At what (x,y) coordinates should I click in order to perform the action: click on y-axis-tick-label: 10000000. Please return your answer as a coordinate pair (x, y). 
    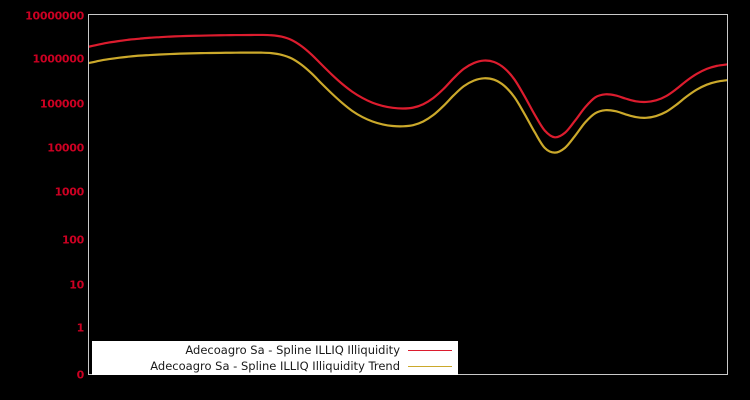
    Looking at the image, I should click on (54, 16).